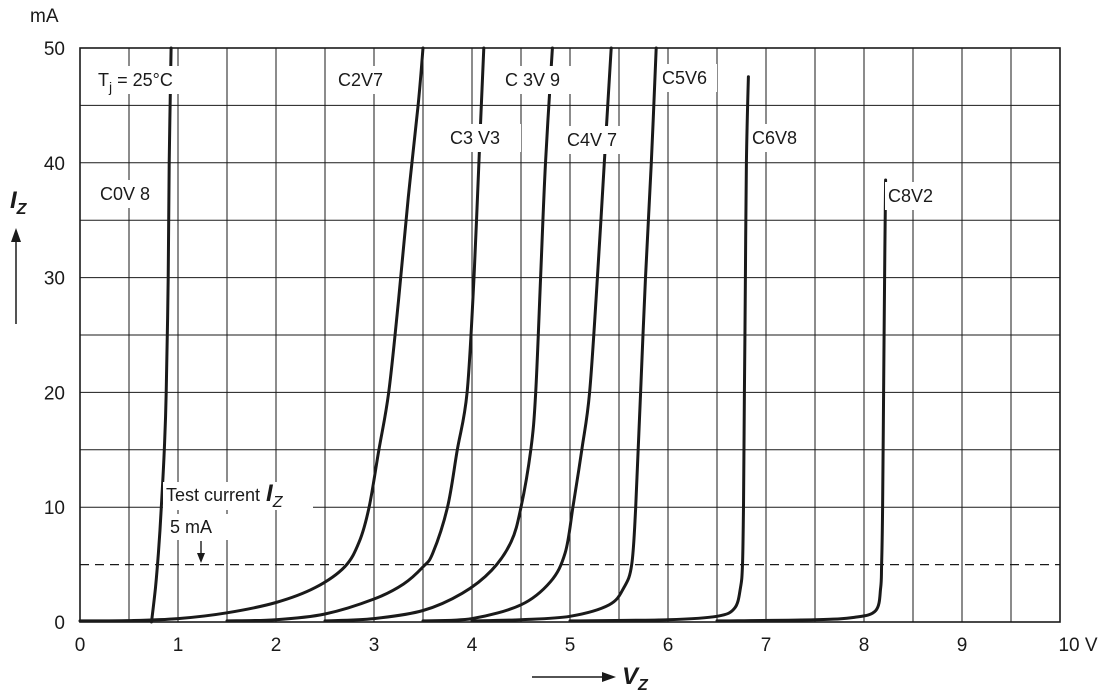  What do you see at coordinates (22, 209) in the screenshot?
I see `y-axis-subscript: Z` at bounding box center [22, 209].